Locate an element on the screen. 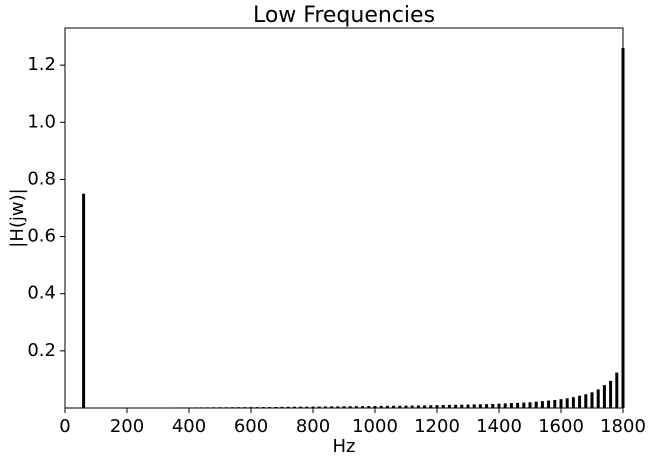 This screenshot has height=463, width=653. x-tick-label: 1600 is located at coordinates (561, 426).